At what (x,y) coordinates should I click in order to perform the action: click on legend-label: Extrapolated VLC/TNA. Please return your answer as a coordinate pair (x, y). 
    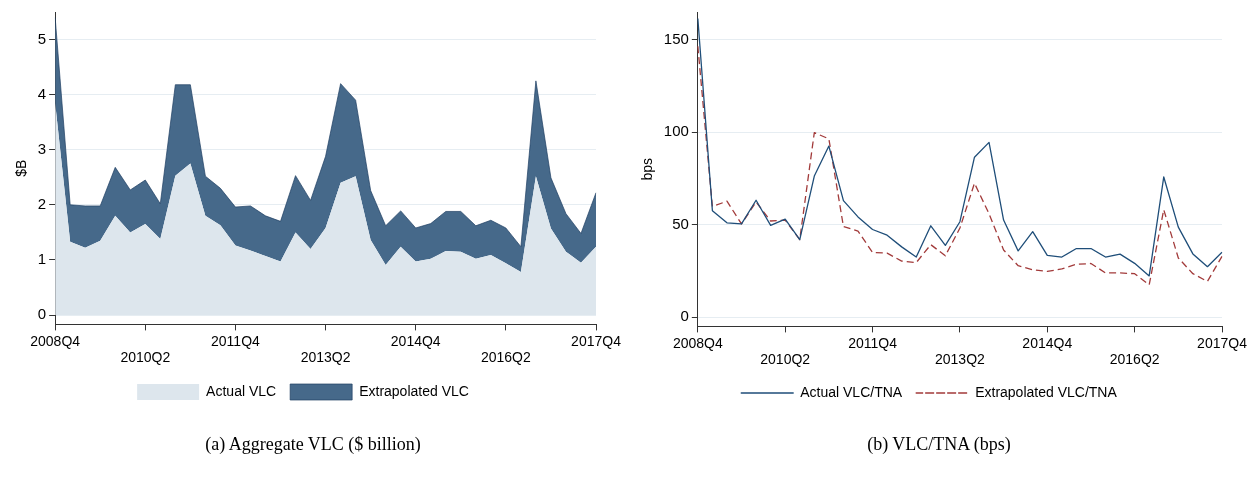
    Looking at the image, I should click on (1046, 391).